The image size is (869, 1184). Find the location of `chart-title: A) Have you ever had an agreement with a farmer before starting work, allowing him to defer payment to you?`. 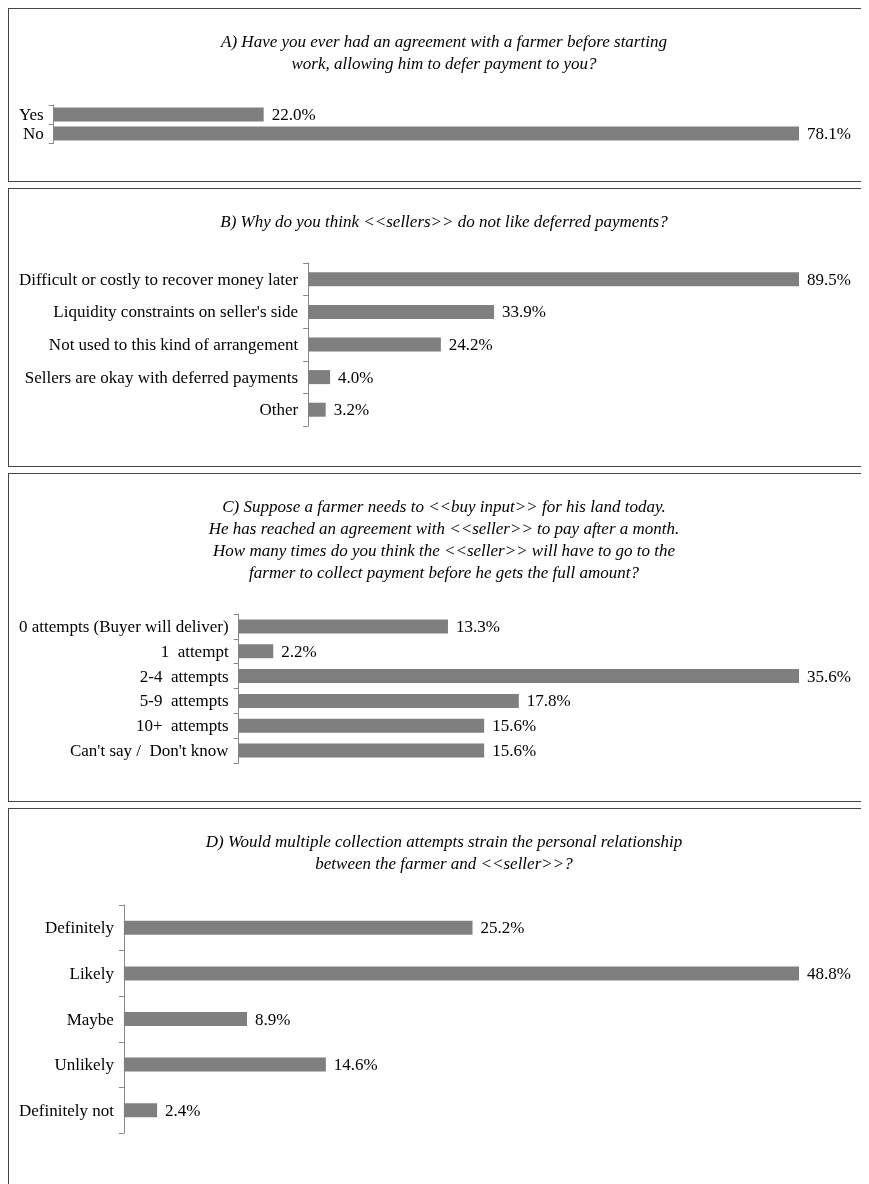

chart-title: A) Have you ever had an agreement with a farmer before starting work, allowing him to defer payment to you? is located at coordinates (443, 52).